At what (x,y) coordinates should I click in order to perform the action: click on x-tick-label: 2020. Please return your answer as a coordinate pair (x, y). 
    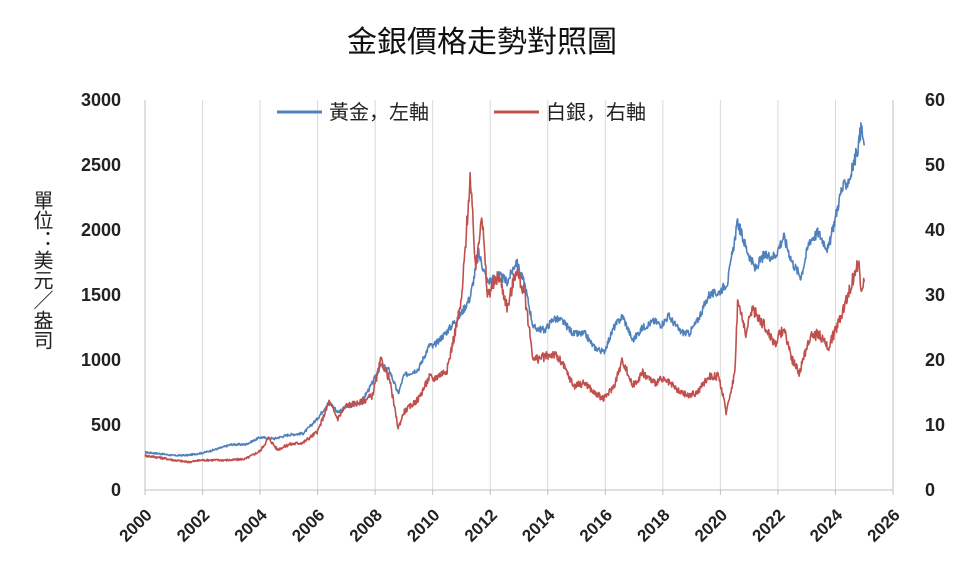
    Looking at the image, I should click on (711, 525).